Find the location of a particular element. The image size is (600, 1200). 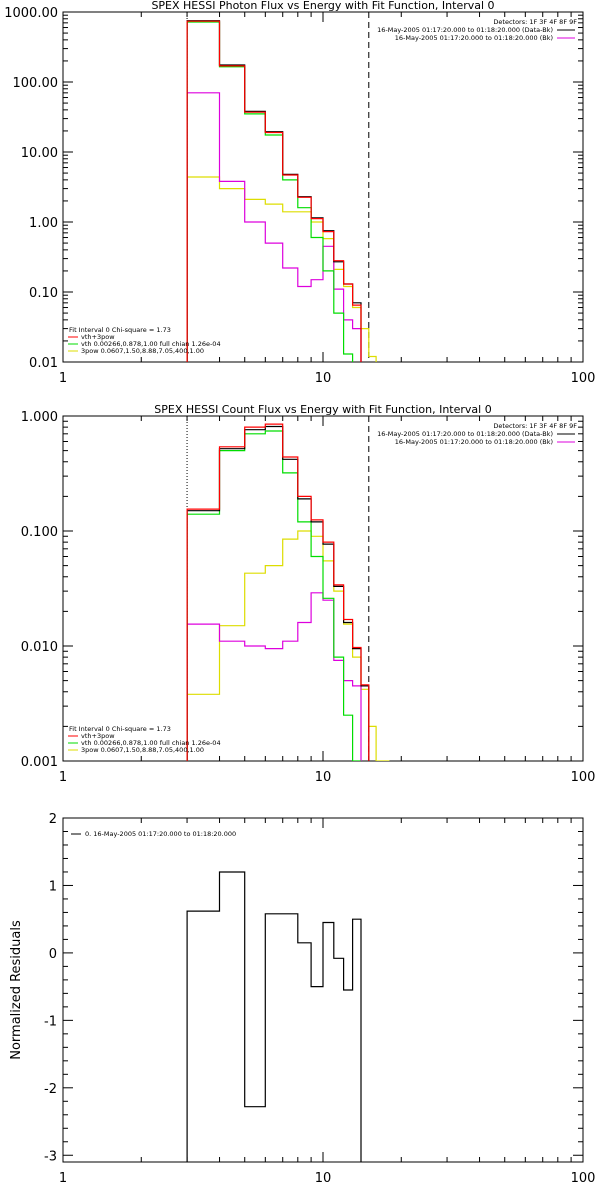

y-tick-label: 0.10 is located at coordinates (43, 293).